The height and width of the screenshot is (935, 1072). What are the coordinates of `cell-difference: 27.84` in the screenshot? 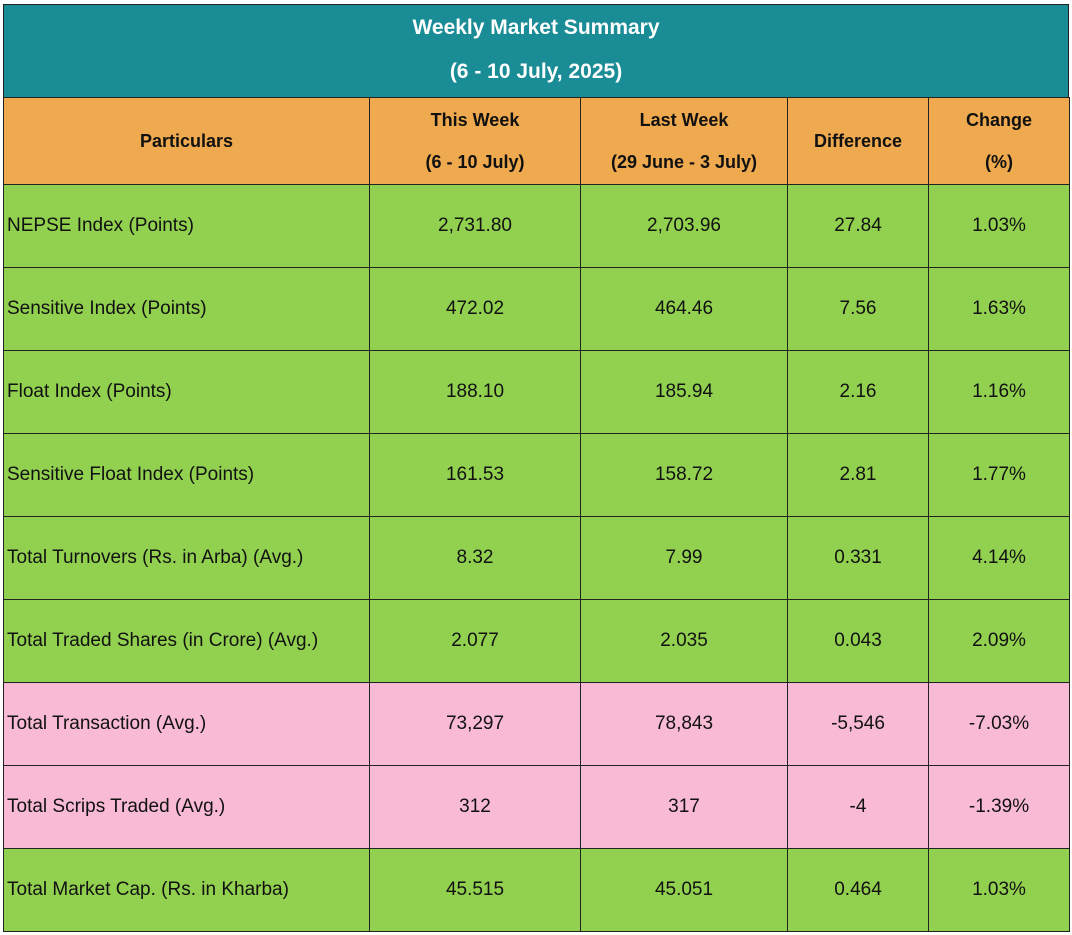 It's located at (858, 226).